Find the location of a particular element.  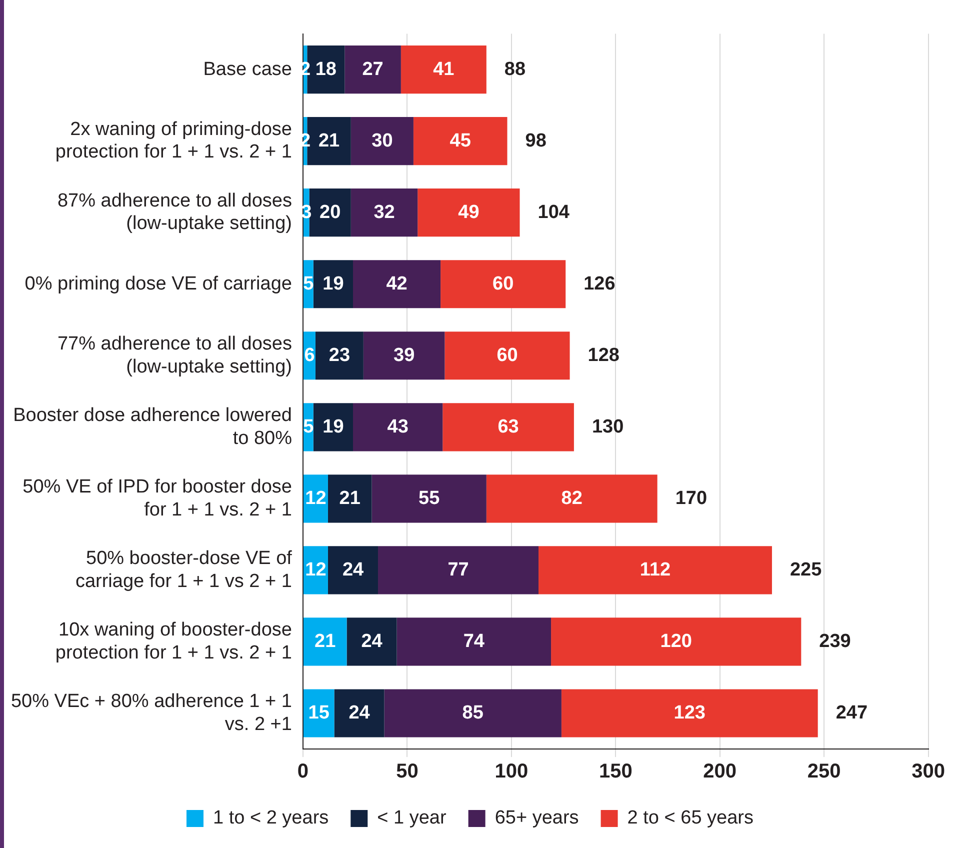

data-label: 77 is located at coordinates (458, 569).